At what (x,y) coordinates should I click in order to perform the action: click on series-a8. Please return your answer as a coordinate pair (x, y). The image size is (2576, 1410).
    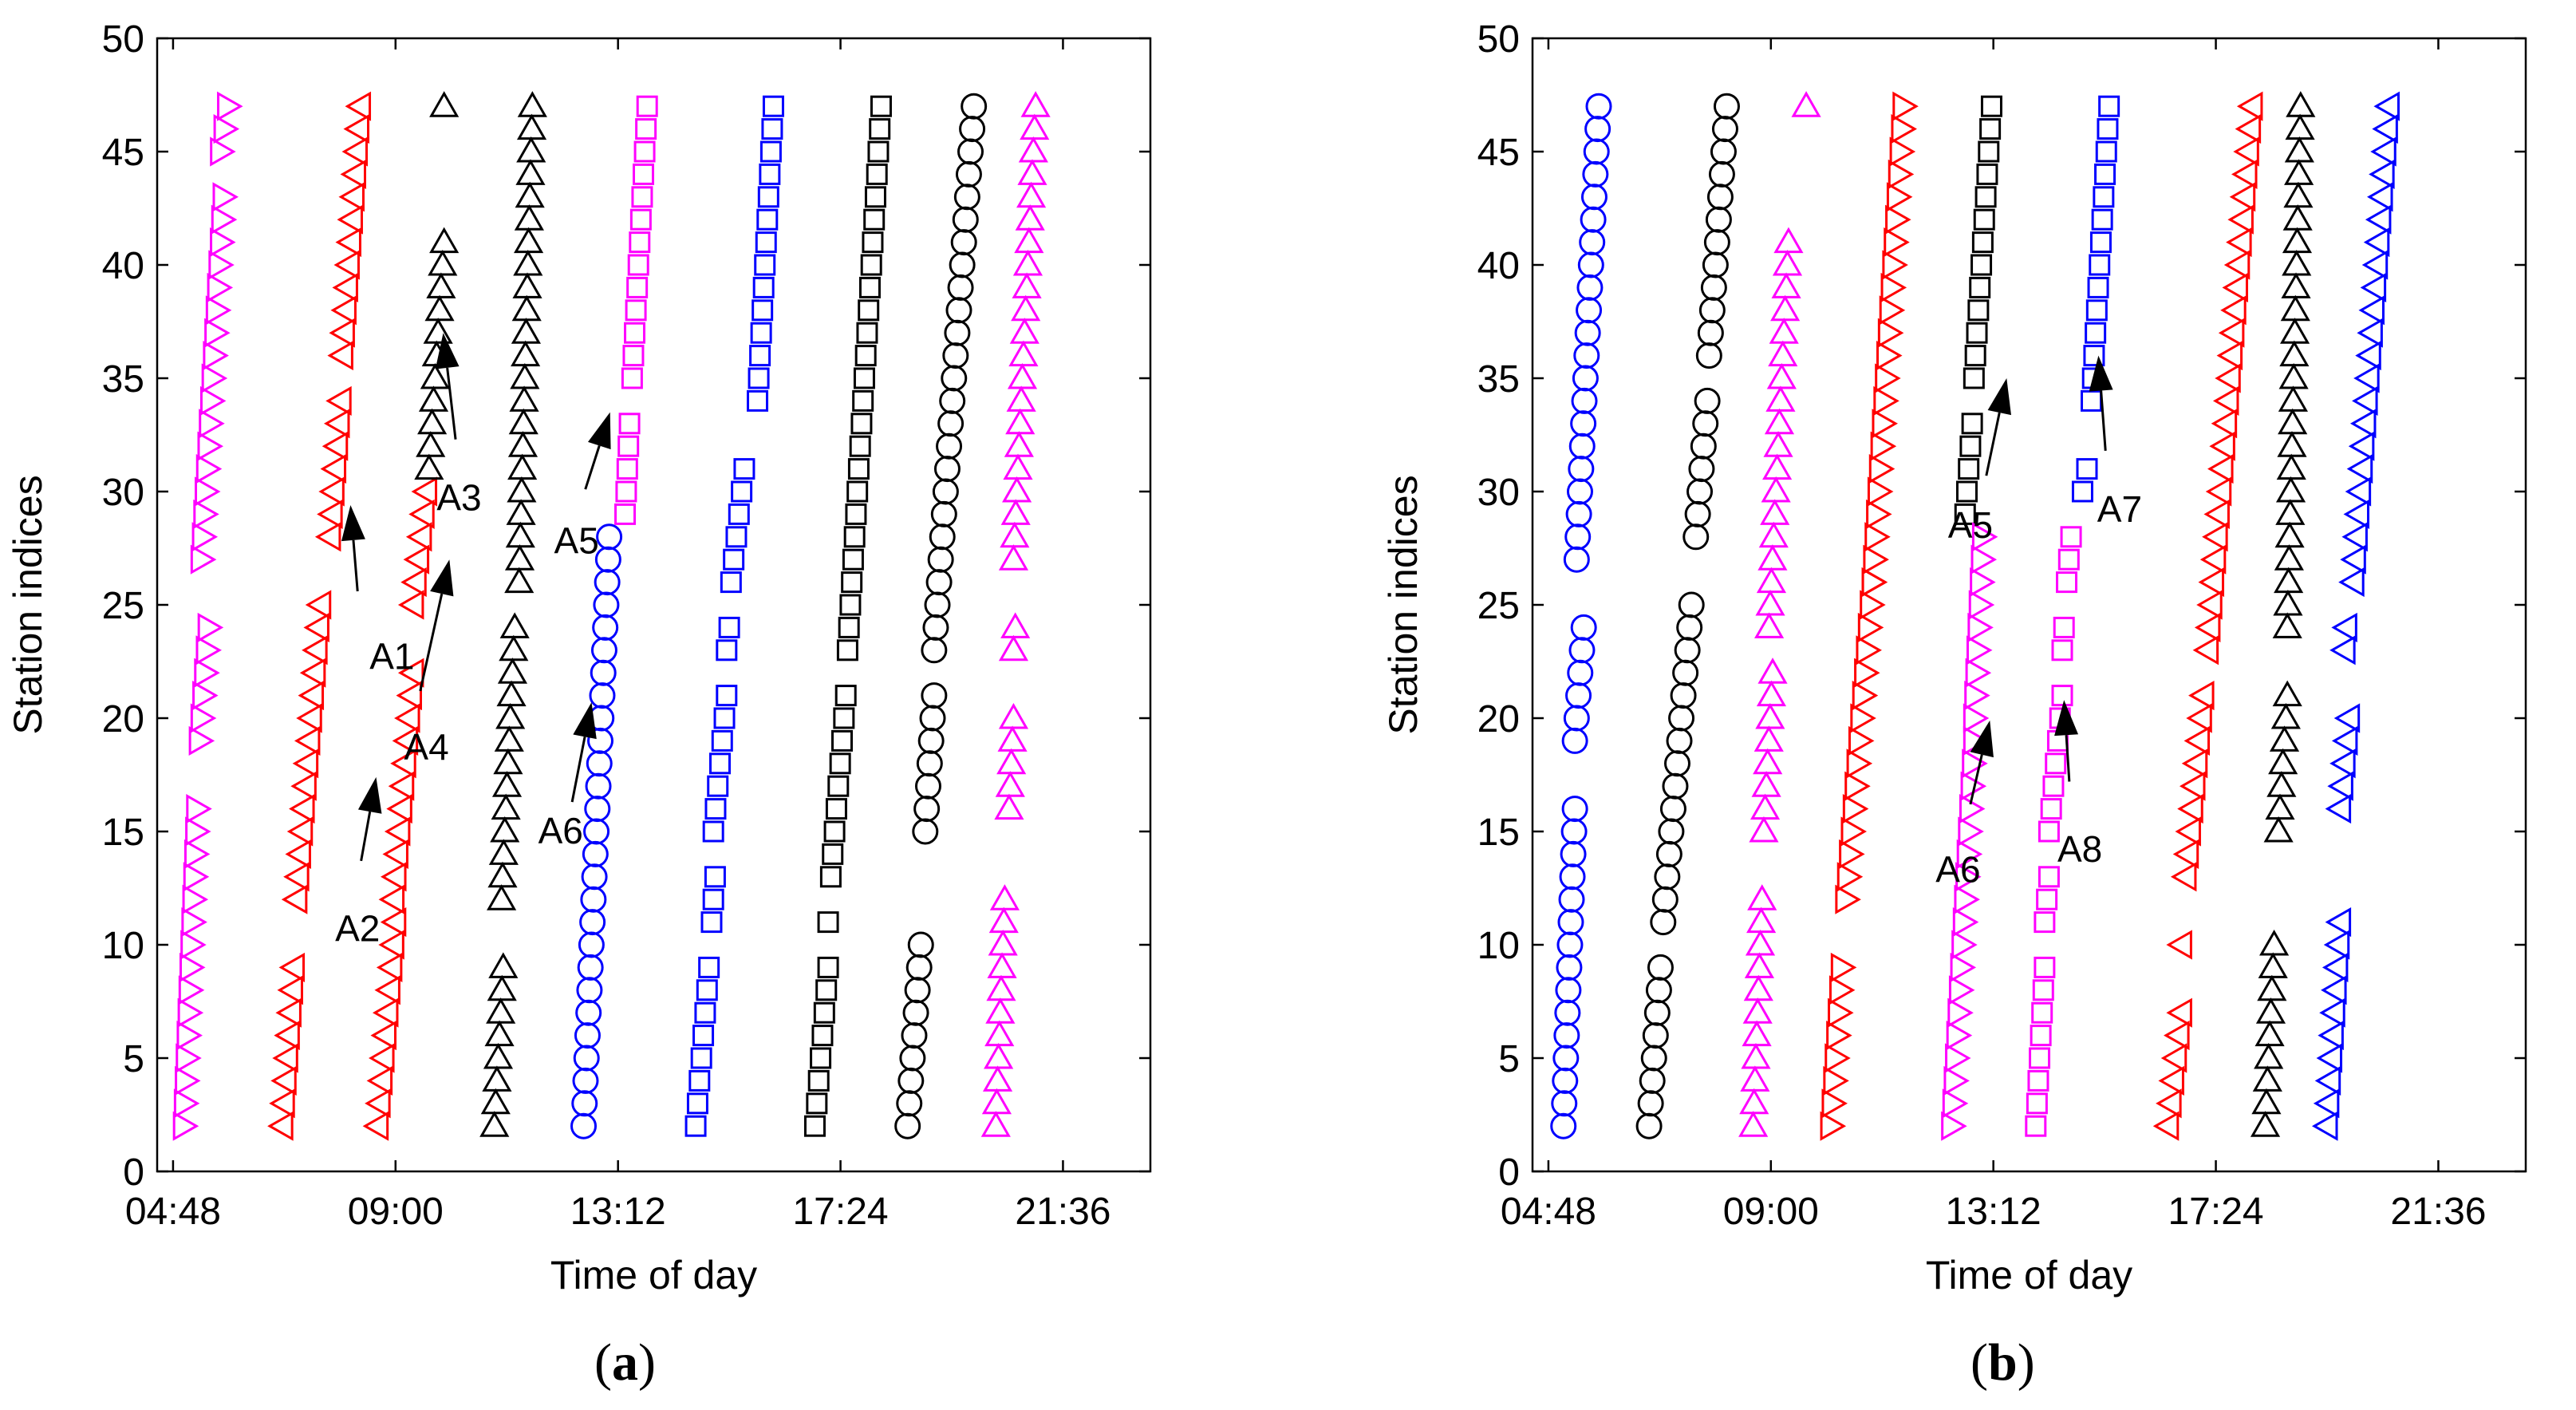
    Looking at the image, I should click on (636, 310).